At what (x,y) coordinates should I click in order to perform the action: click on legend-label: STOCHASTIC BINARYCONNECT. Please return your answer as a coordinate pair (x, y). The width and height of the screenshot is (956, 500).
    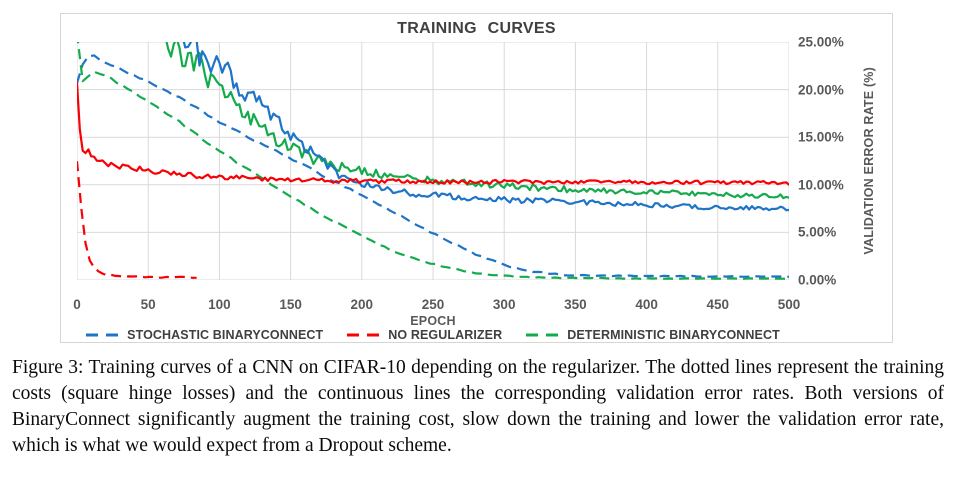
    Looking at the image, I should click on (225, 335).